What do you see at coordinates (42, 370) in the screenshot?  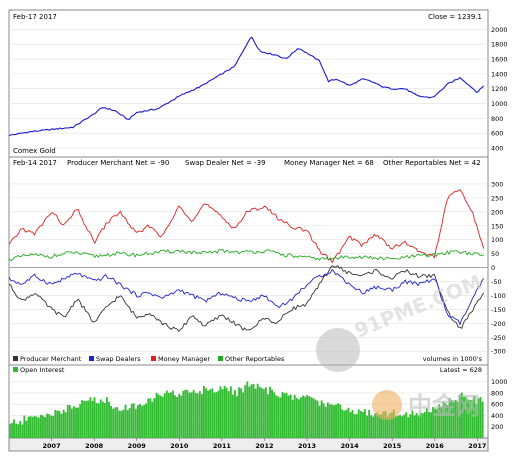 I see `oi-label: Open Interest` at bounding box center [42, 370].